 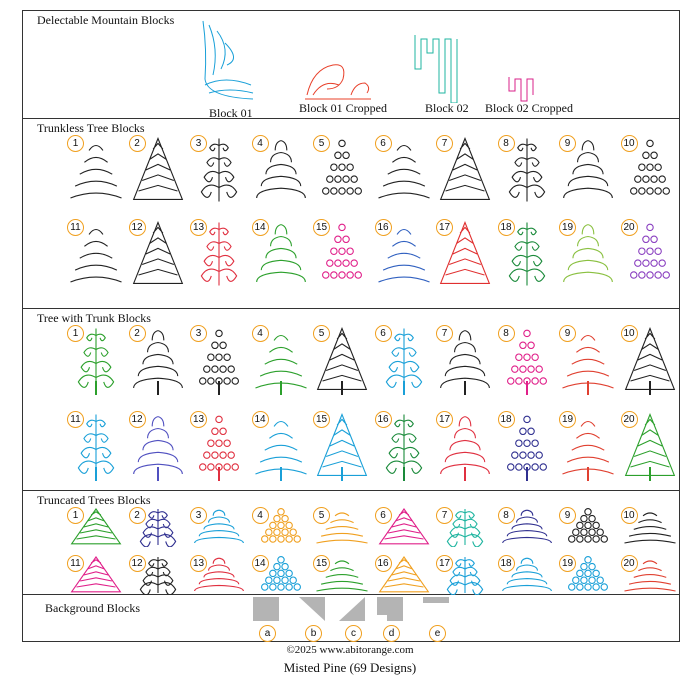 I want to click on trunkless-design-12: 12, so click(x=158, y=254).